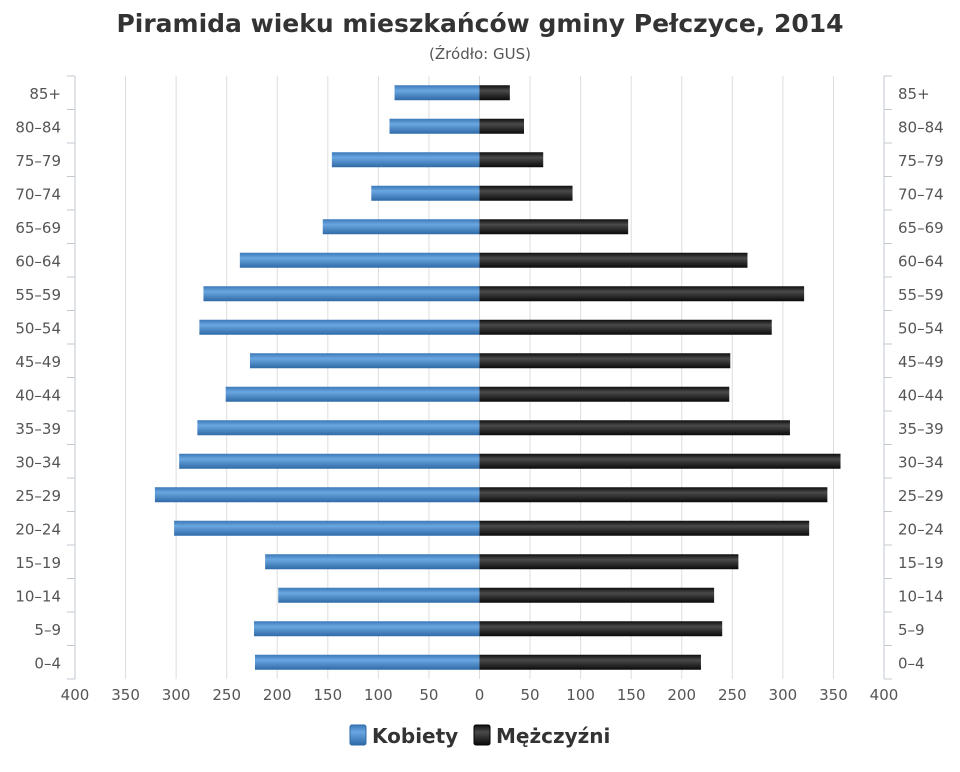 The width and height of the screenshot is (960, 772). What do you see at coordinates (921, 161) in the screenshot?
I see `category-label-right: 75–79` at bounding box center [921, 161].